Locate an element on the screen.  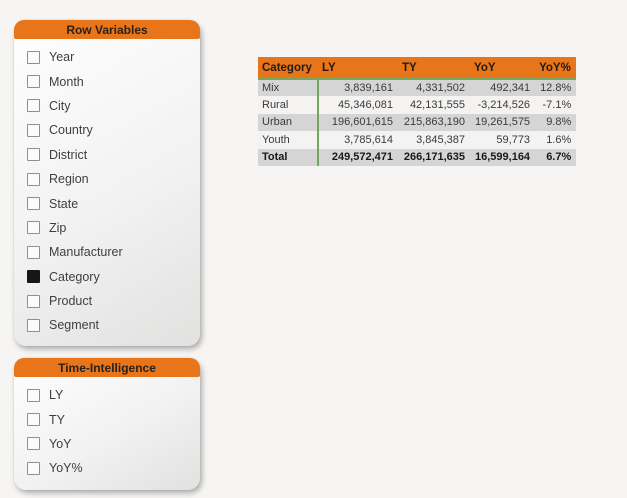
checkbox-label: Zip is located at coordinates (58, 227).